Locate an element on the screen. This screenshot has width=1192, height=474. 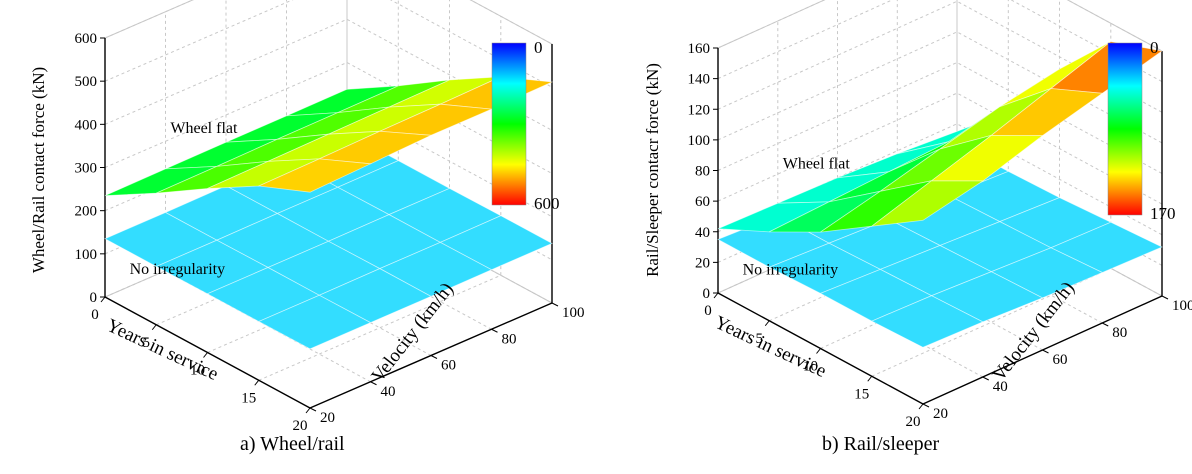
z-tick-label: 20 is located at coordinates (702, 263).